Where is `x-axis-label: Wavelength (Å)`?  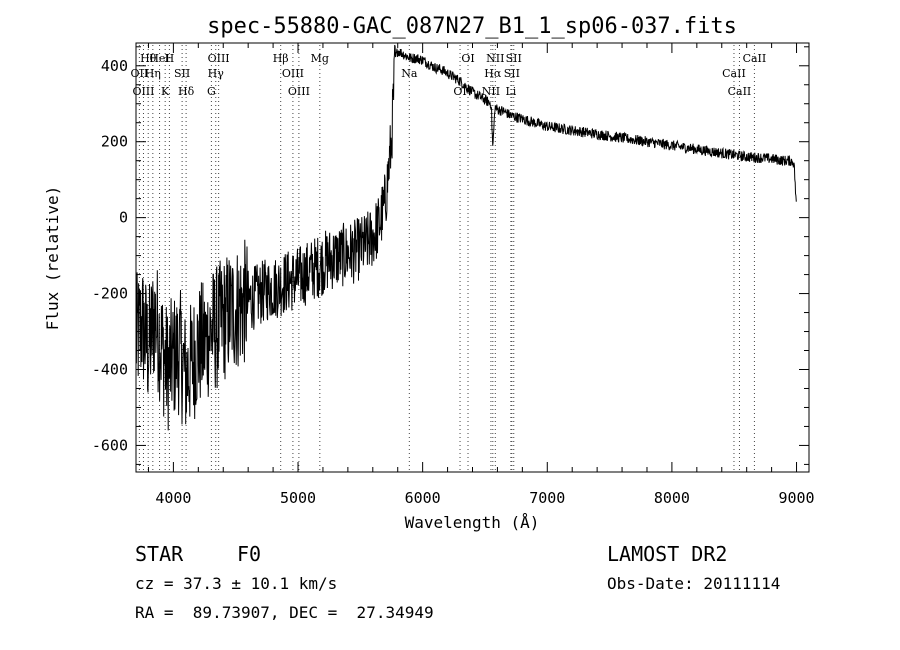 x-axis-label: Wavelength (Å) is located at coordinates (472, 522).